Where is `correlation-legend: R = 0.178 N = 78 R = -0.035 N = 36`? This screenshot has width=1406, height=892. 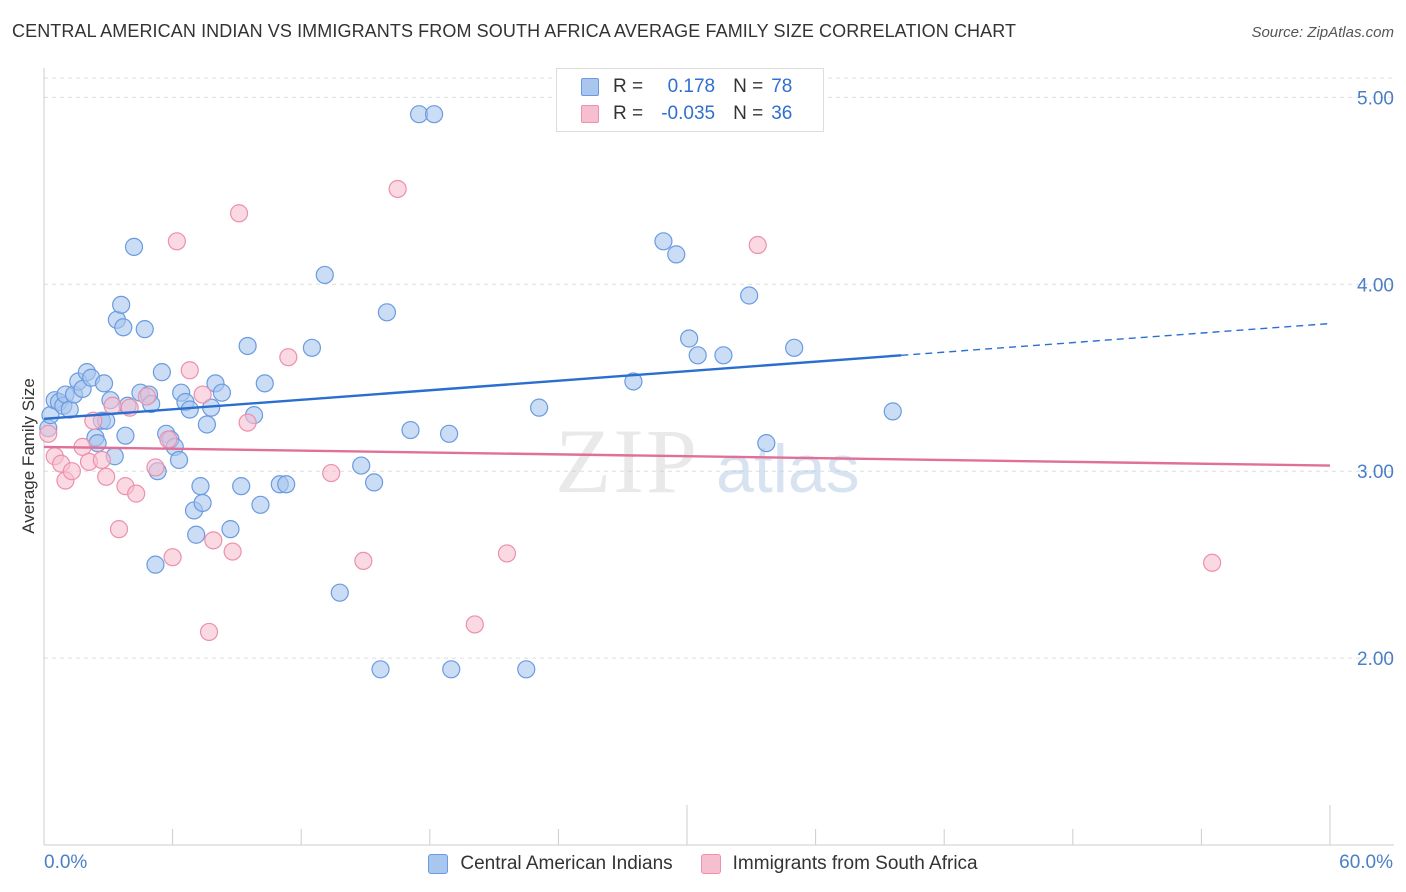 correlation-legend: R = 0.178 N = 78 R = -0.035 N = 36 is located at coordinates (690, 100).